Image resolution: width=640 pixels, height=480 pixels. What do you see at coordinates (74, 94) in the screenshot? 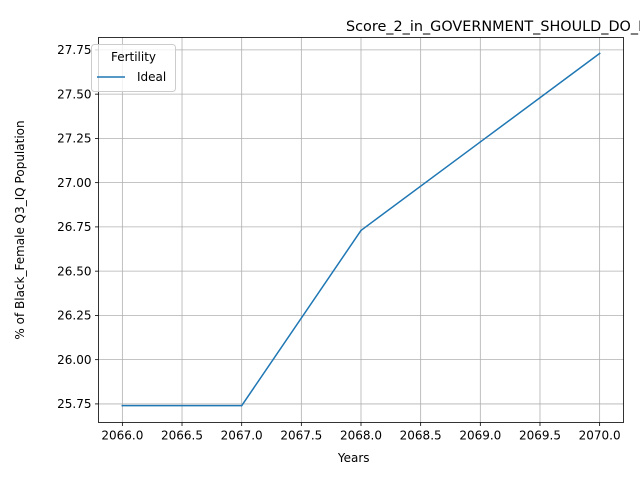
I see `y-tick-label: 27.50` at bounding box center [74, 94].